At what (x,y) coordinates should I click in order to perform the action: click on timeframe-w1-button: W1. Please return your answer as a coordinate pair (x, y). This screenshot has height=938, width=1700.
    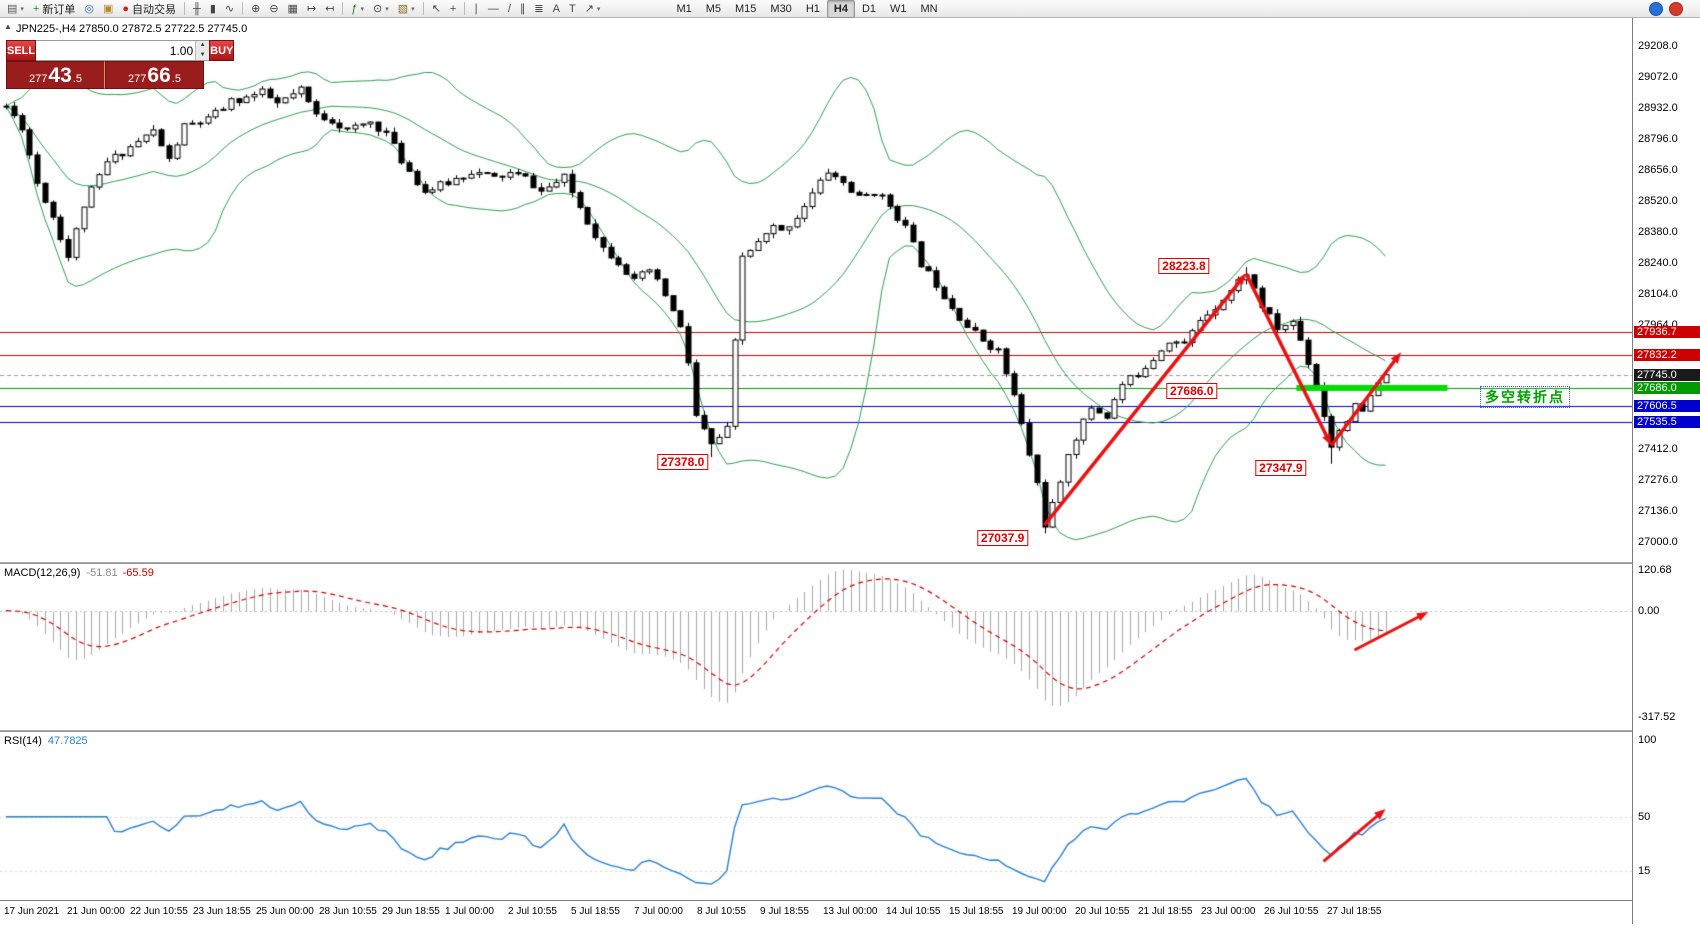
    Looking at the image, I should click on (898, 8).